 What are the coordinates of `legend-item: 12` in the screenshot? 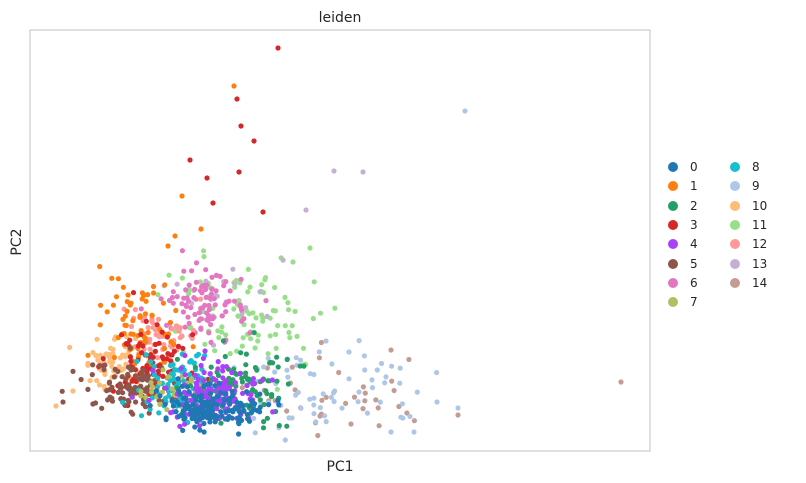 It's located at (748, 244).